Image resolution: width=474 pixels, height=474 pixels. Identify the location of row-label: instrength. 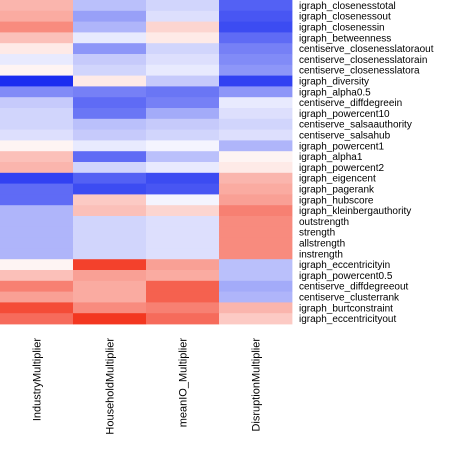
(321, 254).